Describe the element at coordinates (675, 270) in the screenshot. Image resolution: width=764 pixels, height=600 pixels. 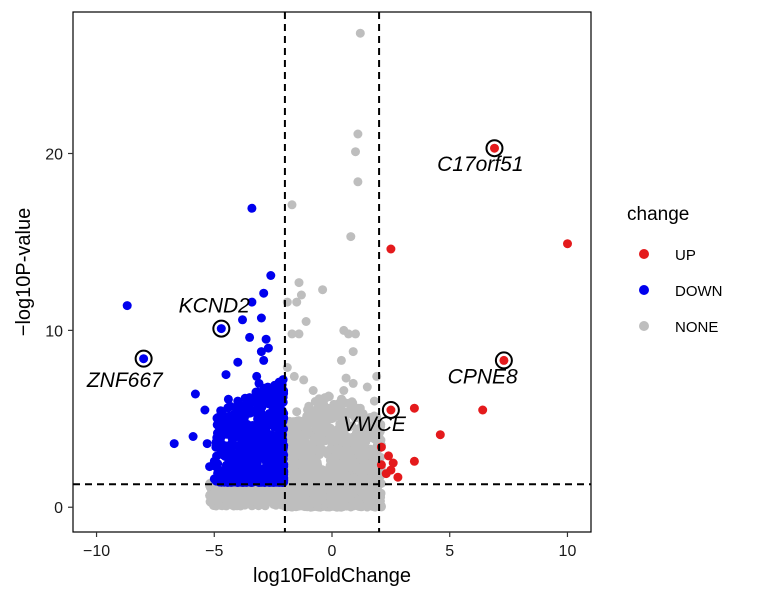
I see `legend: change UP DOWN NONE` at that location.